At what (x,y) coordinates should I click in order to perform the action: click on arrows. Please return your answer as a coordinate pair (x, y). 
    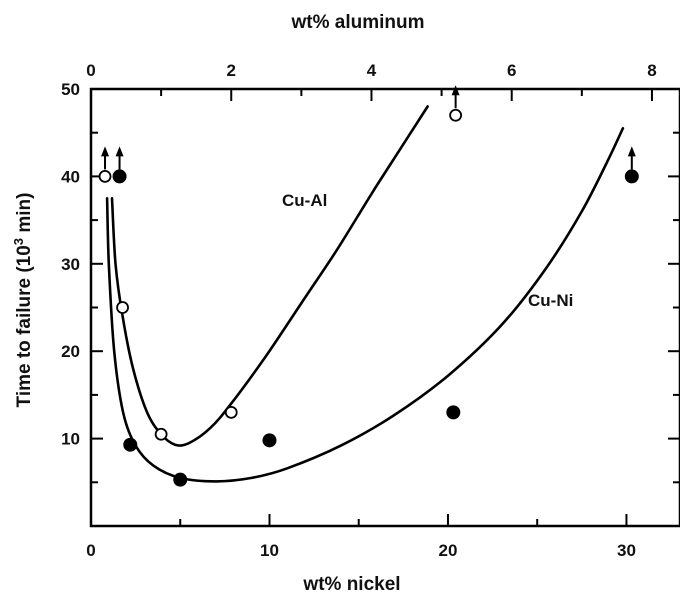
    Looking at the image, I should click on (368, 127).